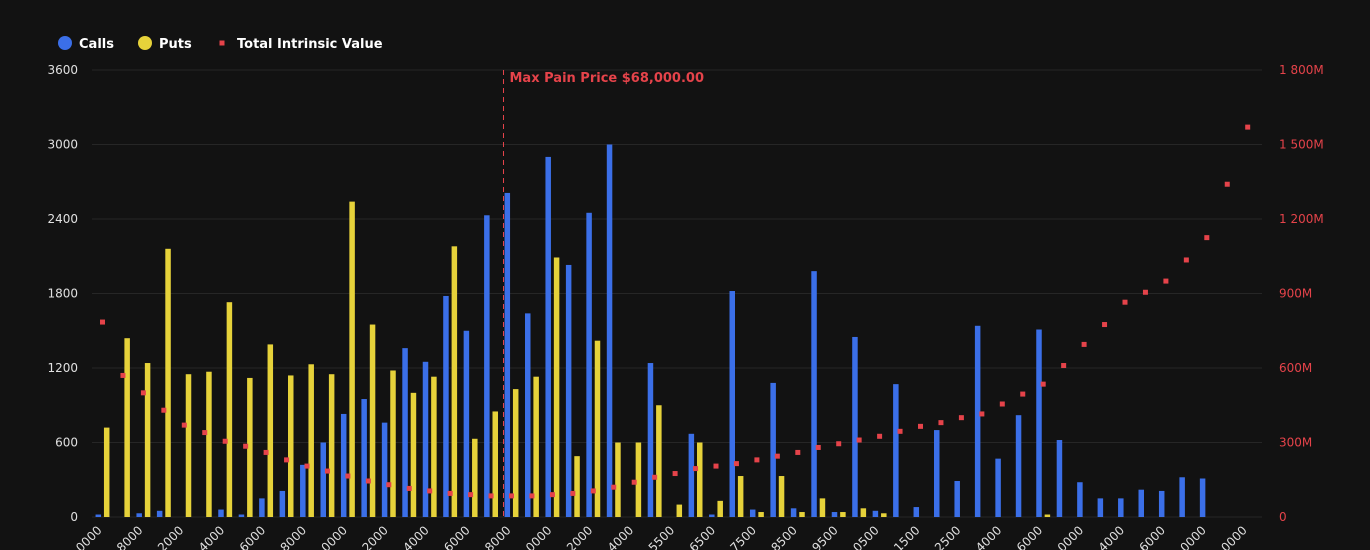 The image size is (1370, 550). Describe the element at coordinates (96, 44) in the screenshot. I see `legend-calls-label: Calls` at that location.